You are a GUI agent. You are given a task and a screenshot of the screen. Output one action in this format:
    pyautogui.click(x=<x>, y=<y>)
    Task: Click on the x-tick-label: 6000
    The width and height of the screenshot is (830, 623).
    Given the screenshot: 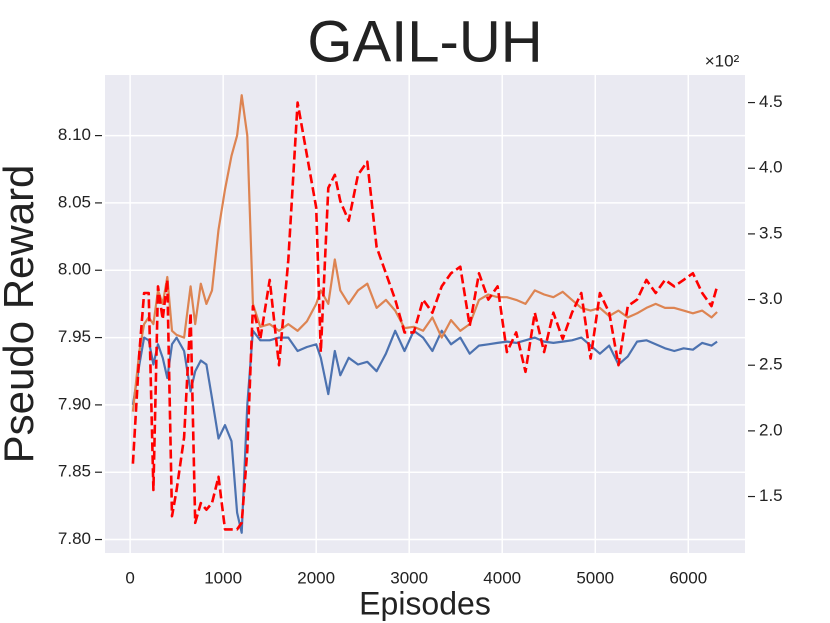 What is the action you would take?
    pyautogui.click(x=688, y=577)
    